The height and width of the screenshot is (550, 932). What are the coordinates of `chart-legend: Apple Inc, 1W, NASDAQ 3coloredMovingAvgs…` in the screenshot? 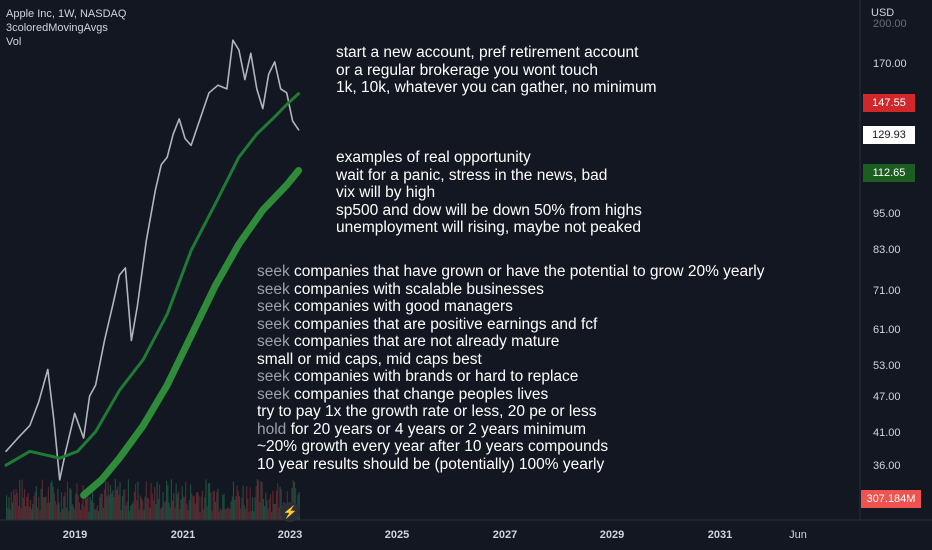 It's located at (66, 28).